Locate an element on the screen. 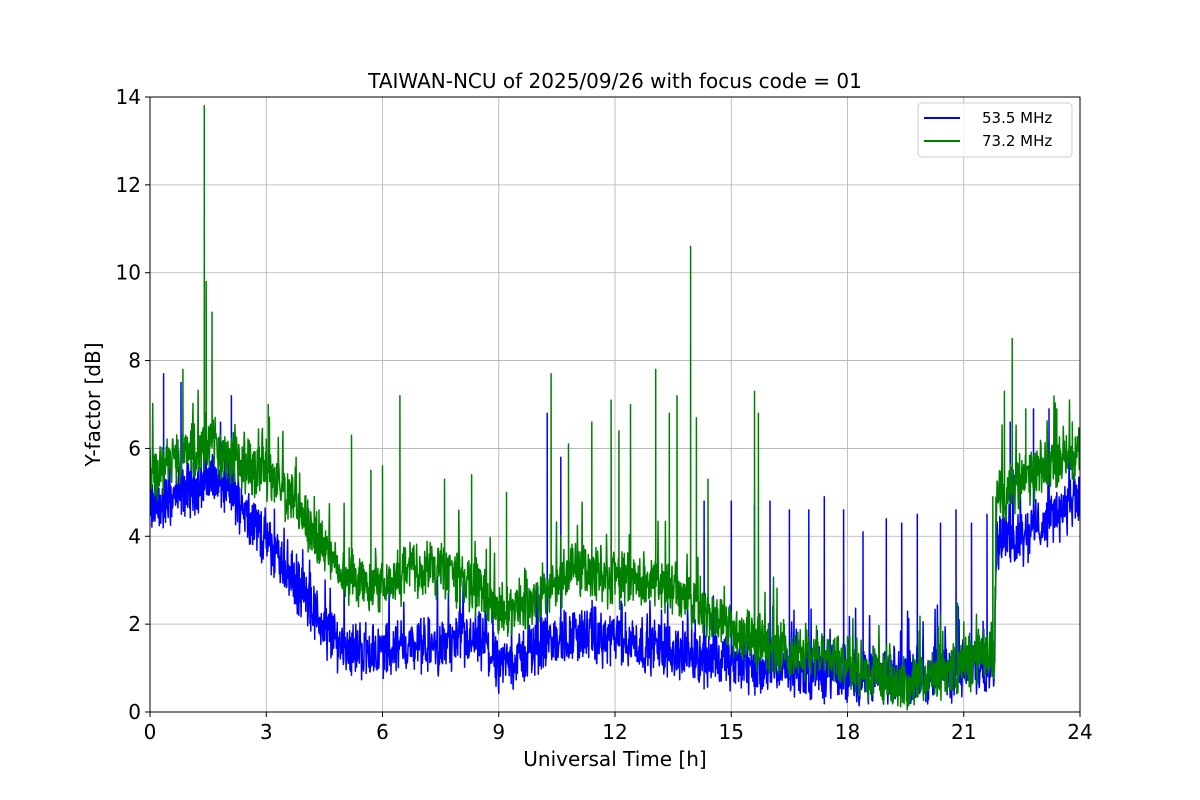  x-tick-label: 21 is located at coordinates (963, 732).